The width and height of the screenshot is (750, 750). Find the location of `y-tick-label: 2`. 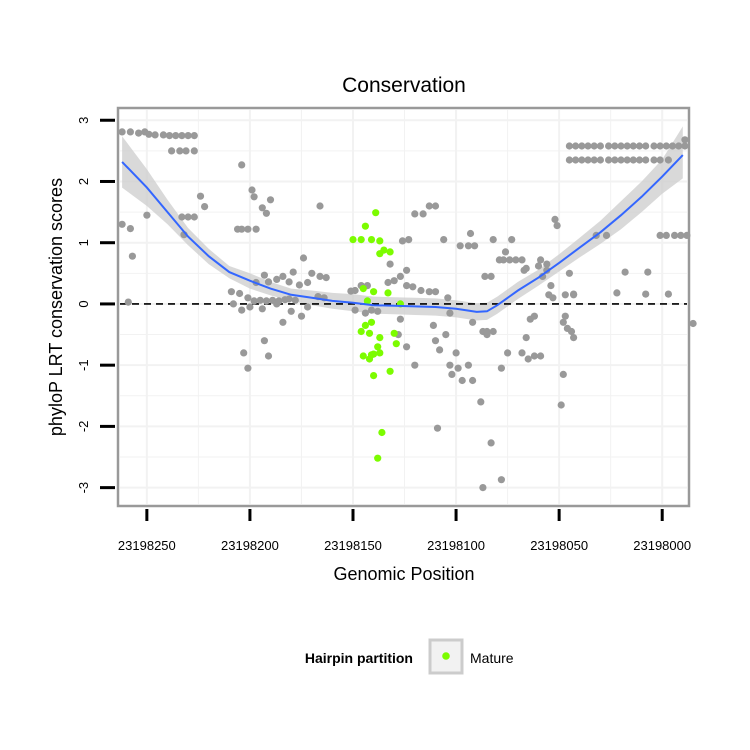

y-tick-label: 2 is located at coordinates (83, 181).